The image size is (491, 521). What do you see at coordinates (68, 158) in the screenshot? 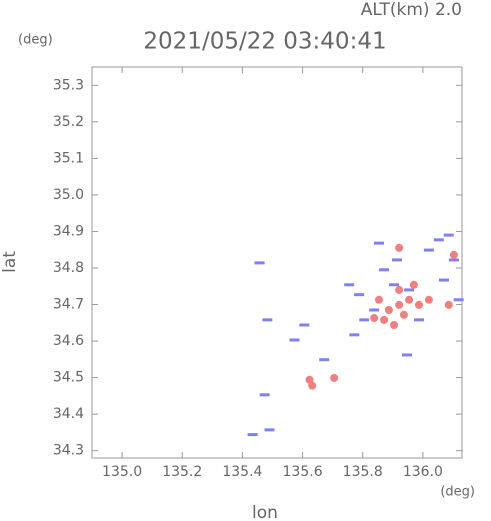
I see `y-tick-label: 35.1` at bounding box center [68, 158].